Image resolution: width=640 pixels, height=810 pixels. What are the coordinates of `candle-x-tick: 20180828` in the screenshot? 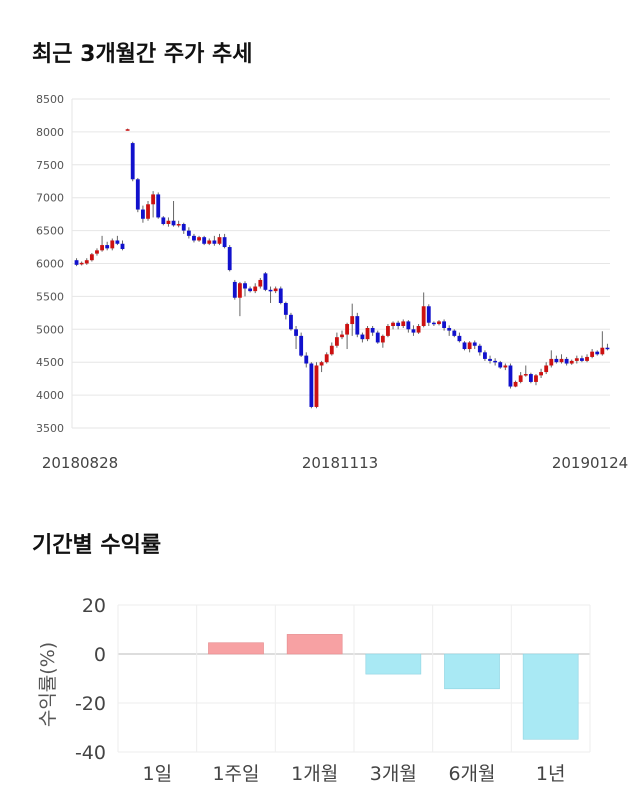 It's located at (80, 463).